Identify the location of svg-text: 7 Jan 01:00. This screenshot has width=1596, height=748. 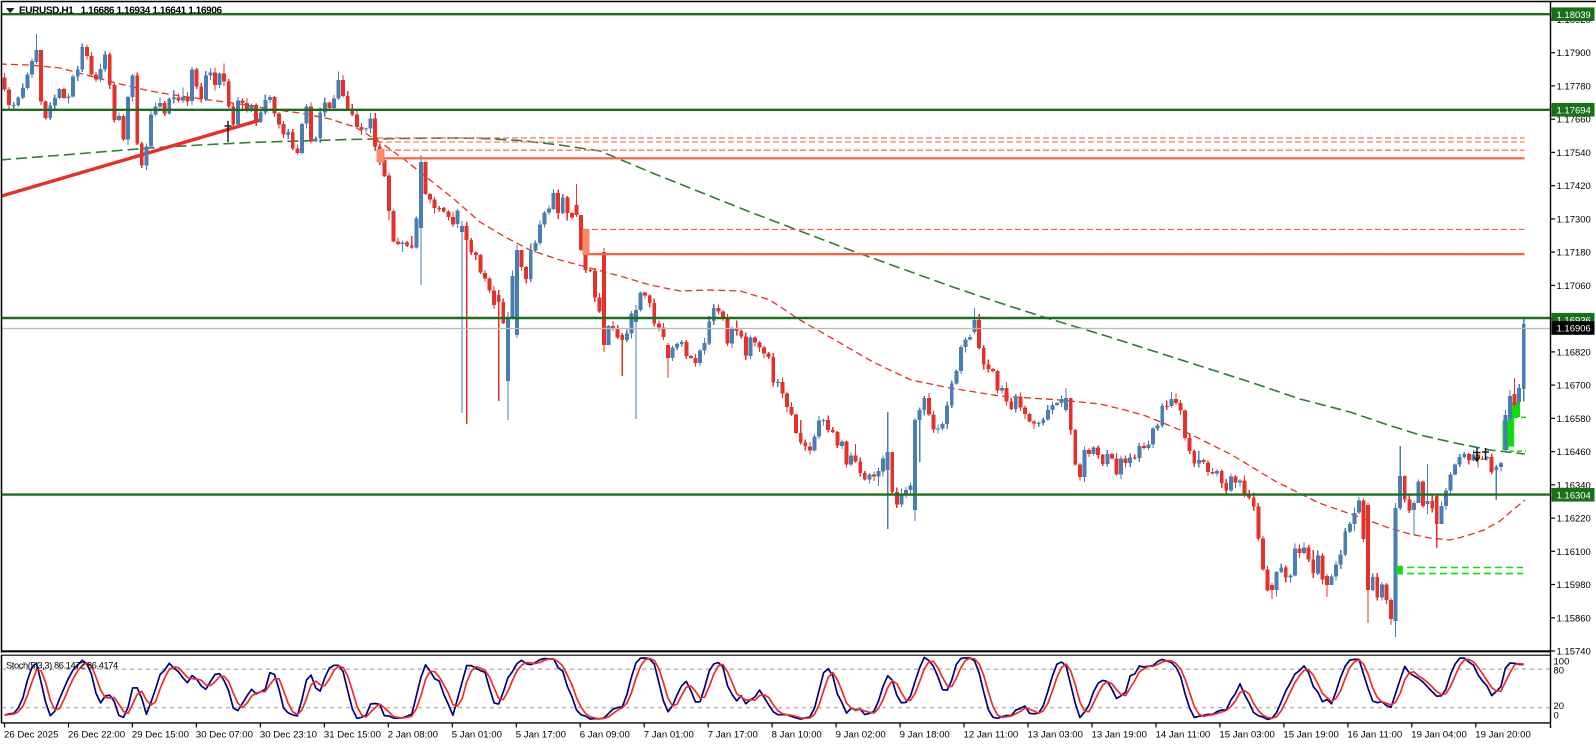
(669, 735).